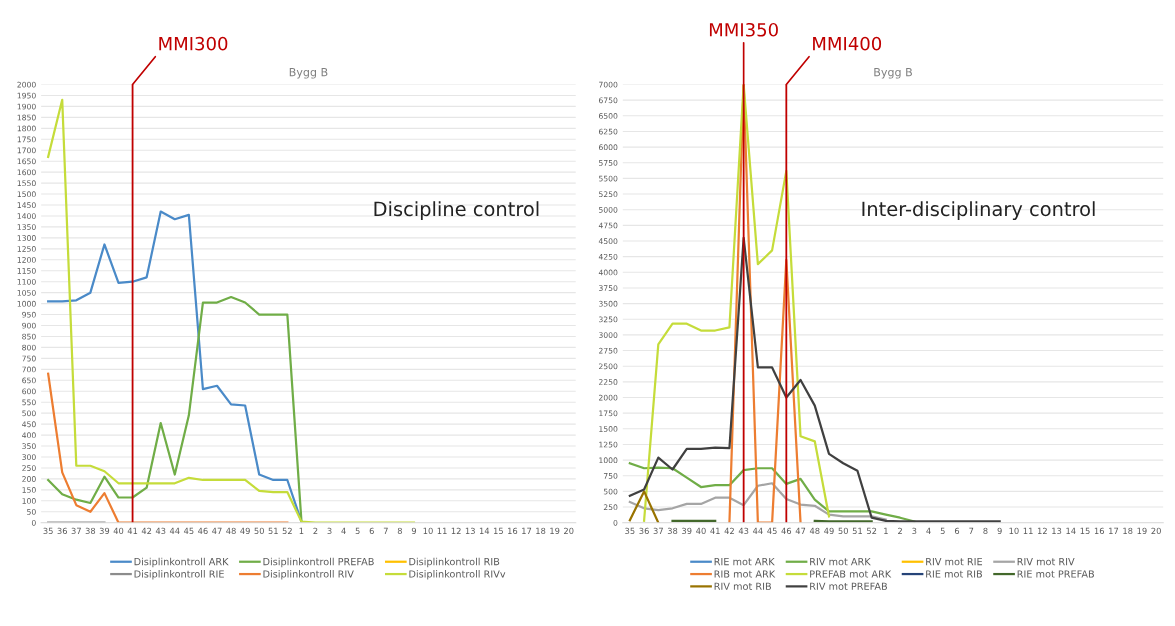 The height and width of the screenshot is (626, 1175). Describe the element at coordinates (851, 574) in the screenshot. I see `legend-label: PREFAB mot ARK` at that location.